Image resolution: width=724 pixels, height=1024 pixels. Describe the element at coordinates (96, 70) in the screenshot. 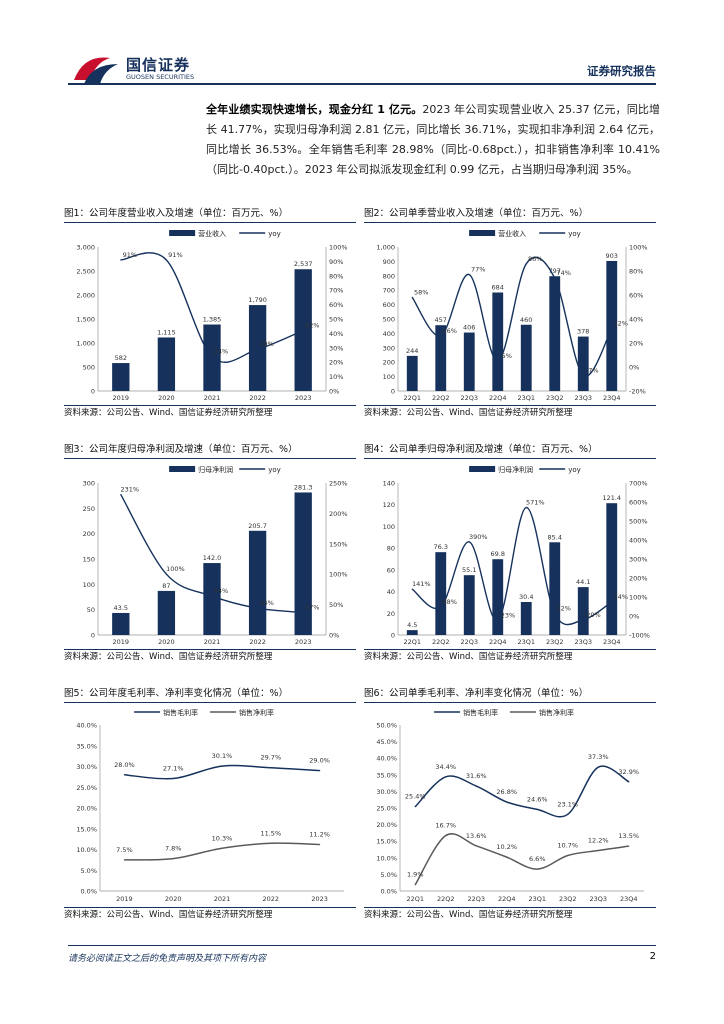

I see `logo-emblem-icon` at that location.